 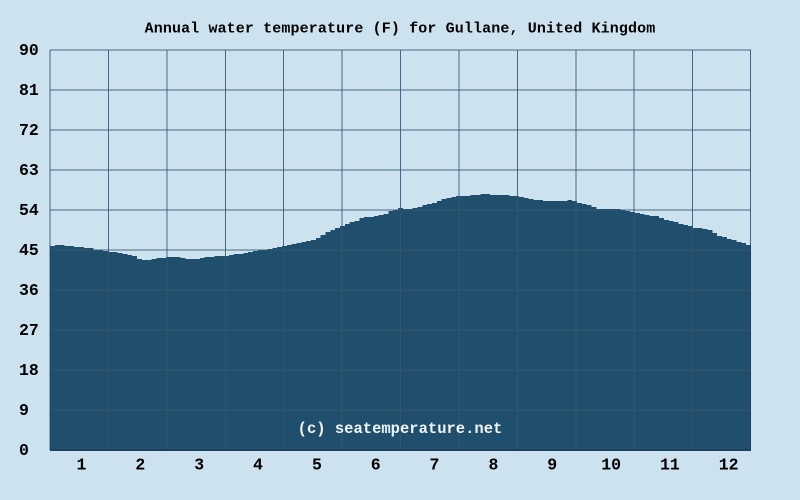 I want to click on svg-text: 7, so click(x=435, y=464).